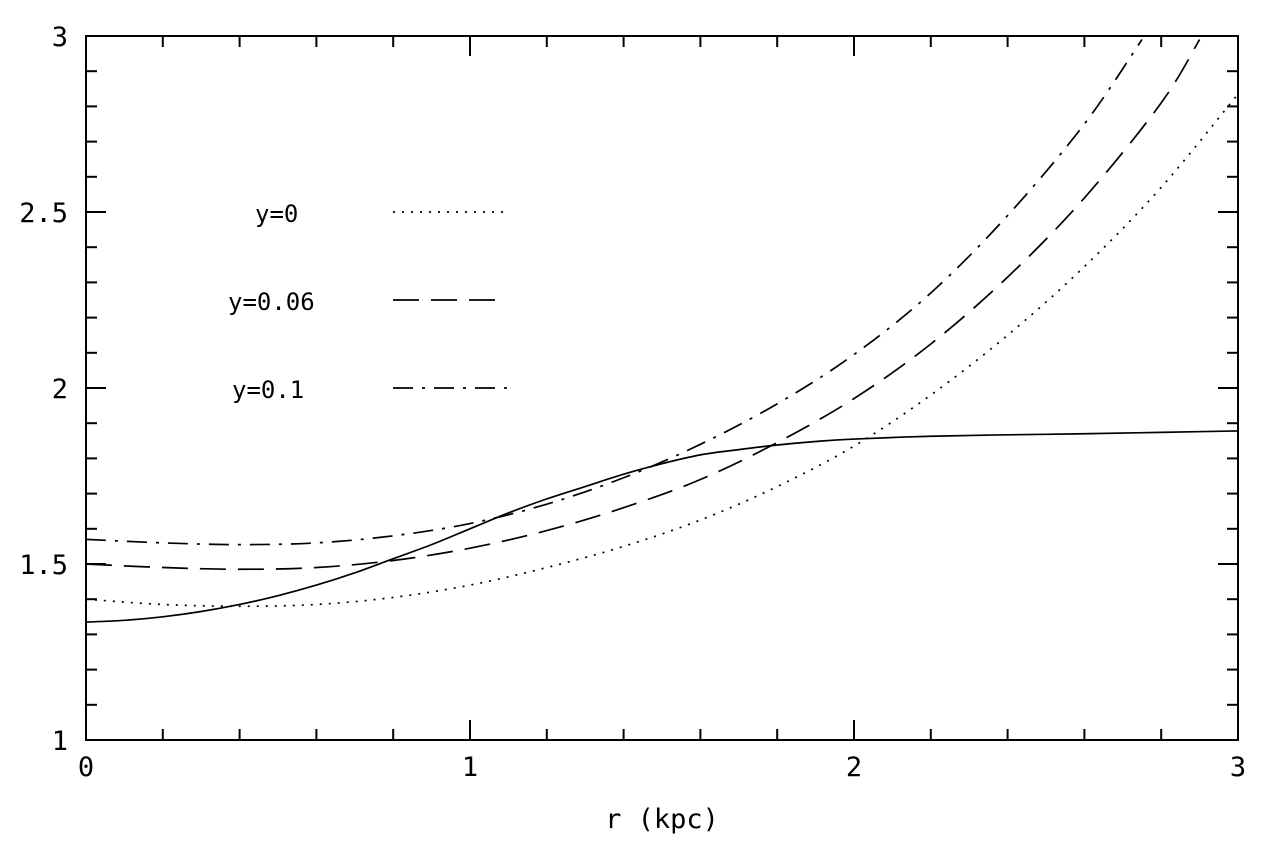 This screenshot has width=1275, height=850. I want to click on x-tick-label: 2, so click(854, 767).